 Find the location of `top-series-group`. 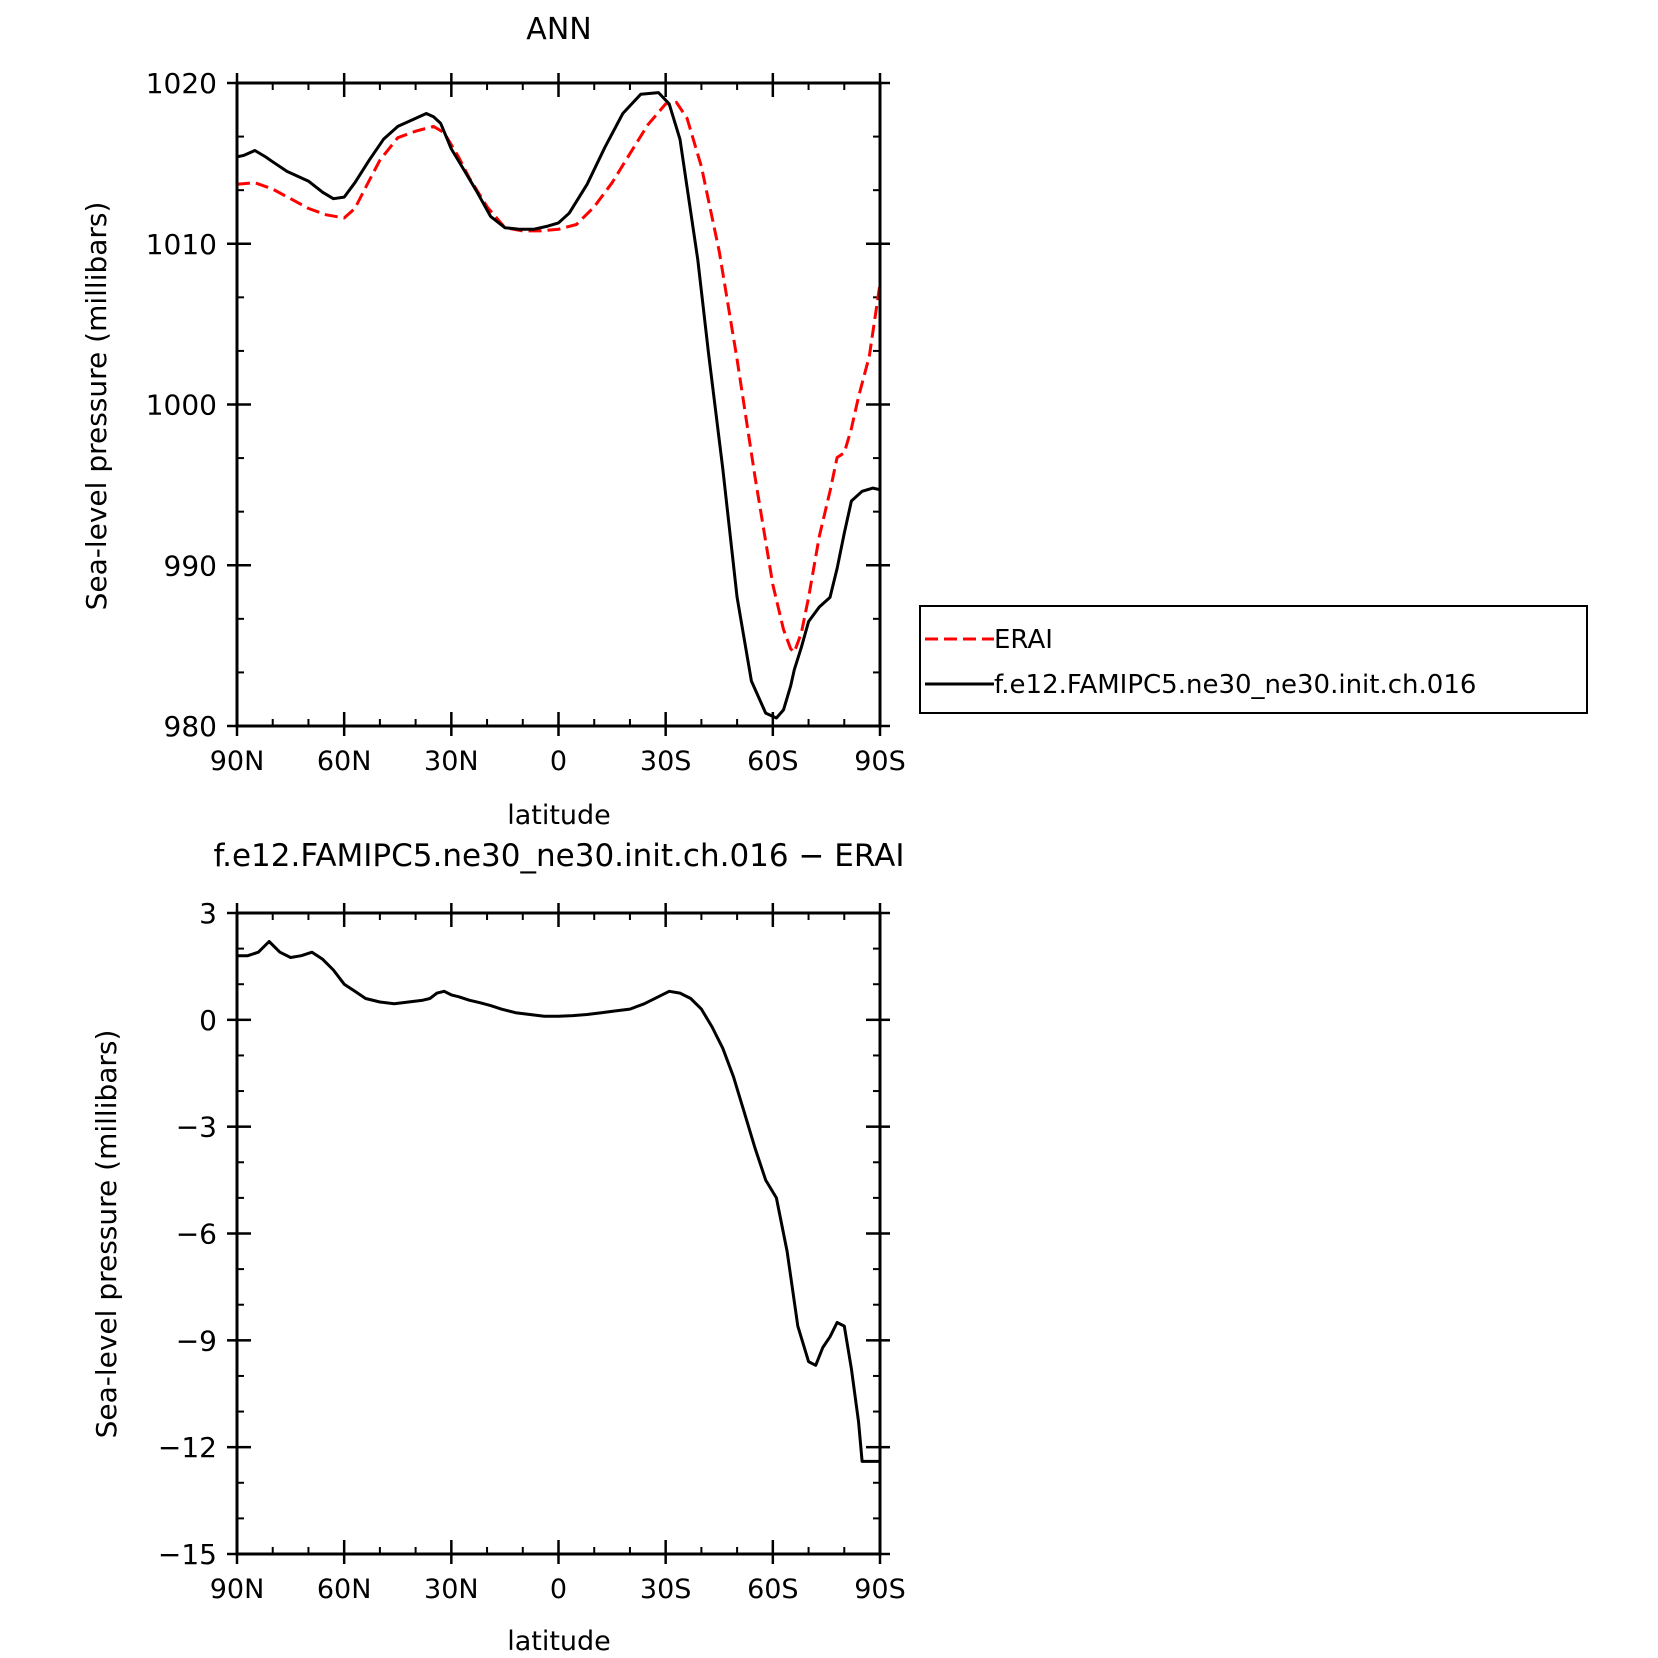

top-series-group is located at coordinates (559, 405).